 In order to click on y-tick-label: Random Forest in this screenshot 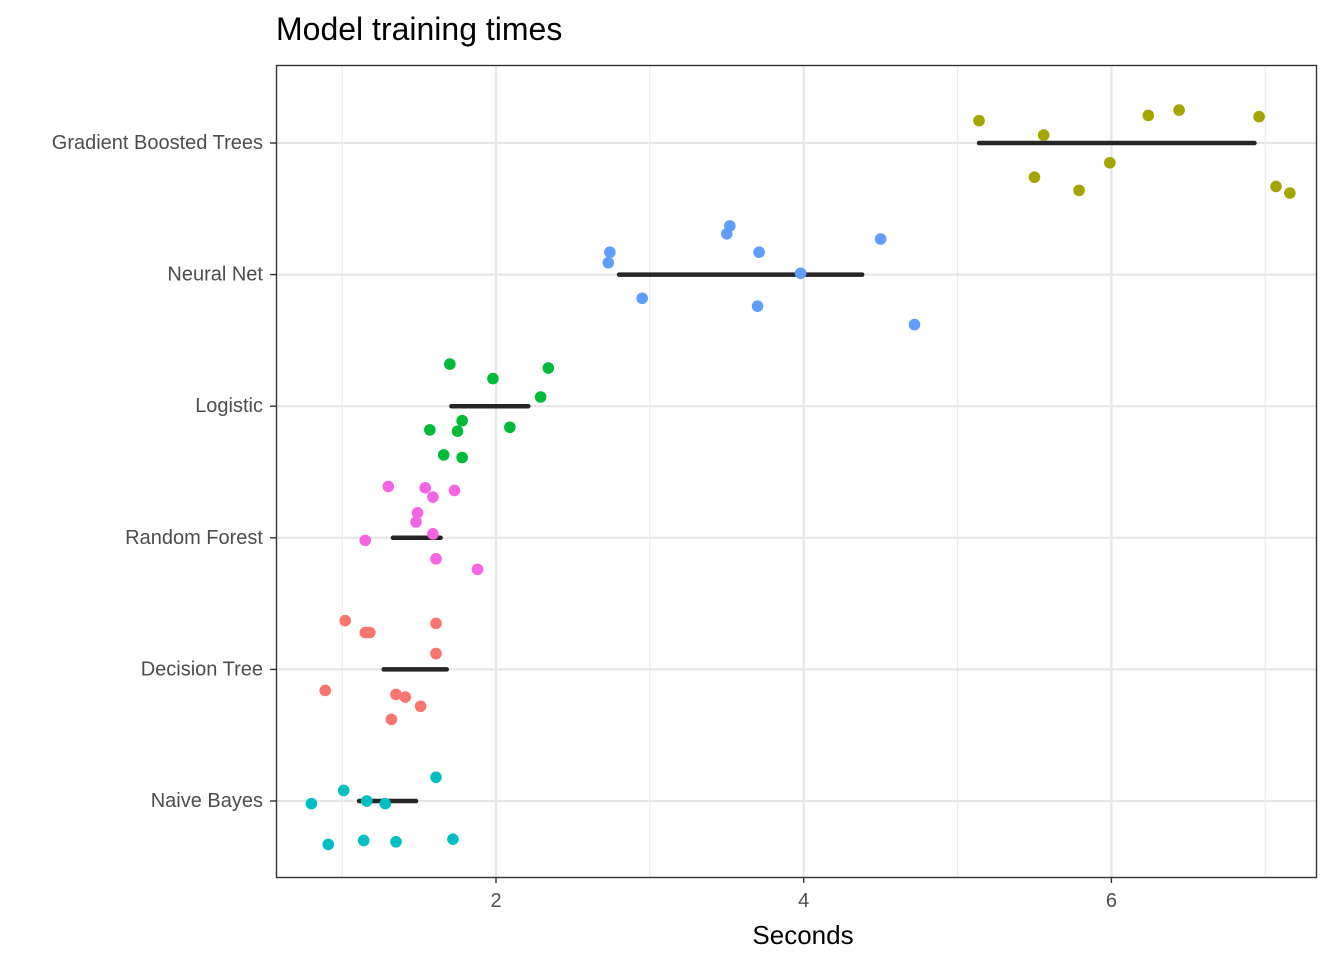, I will do `click(194, 538)`.